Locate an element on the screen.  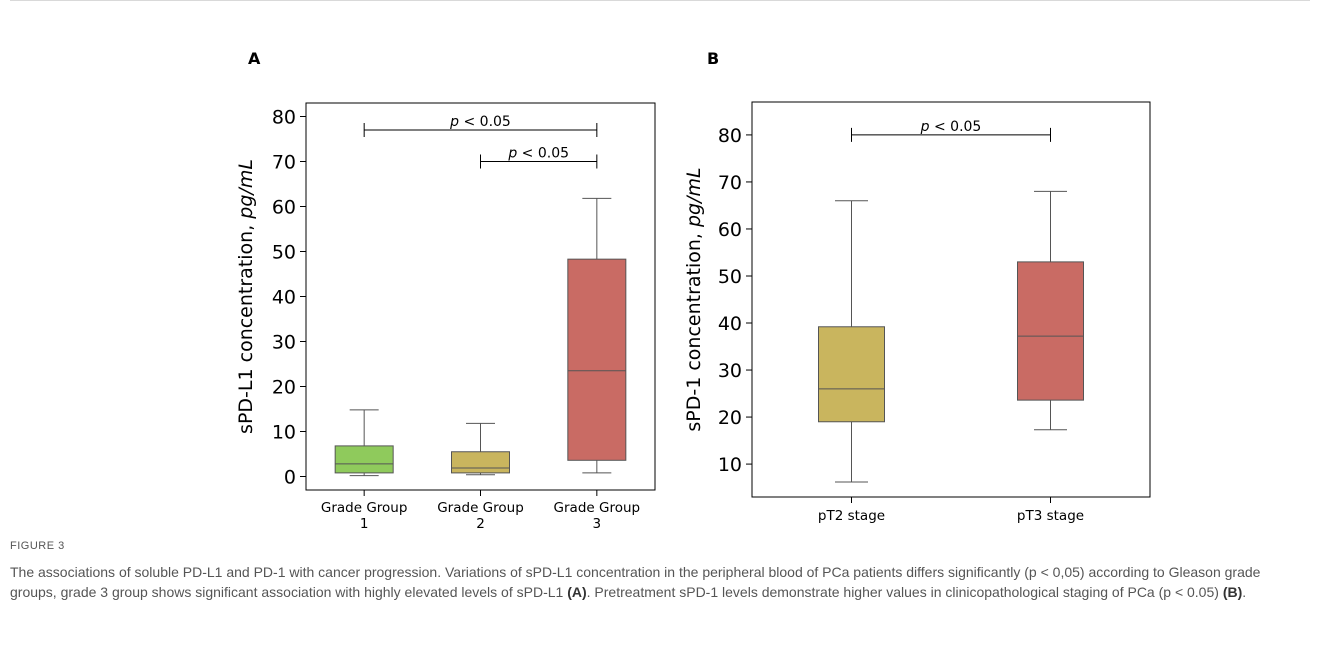
x-tick-label: pT3 stage is located at coordinates (1050, 516).